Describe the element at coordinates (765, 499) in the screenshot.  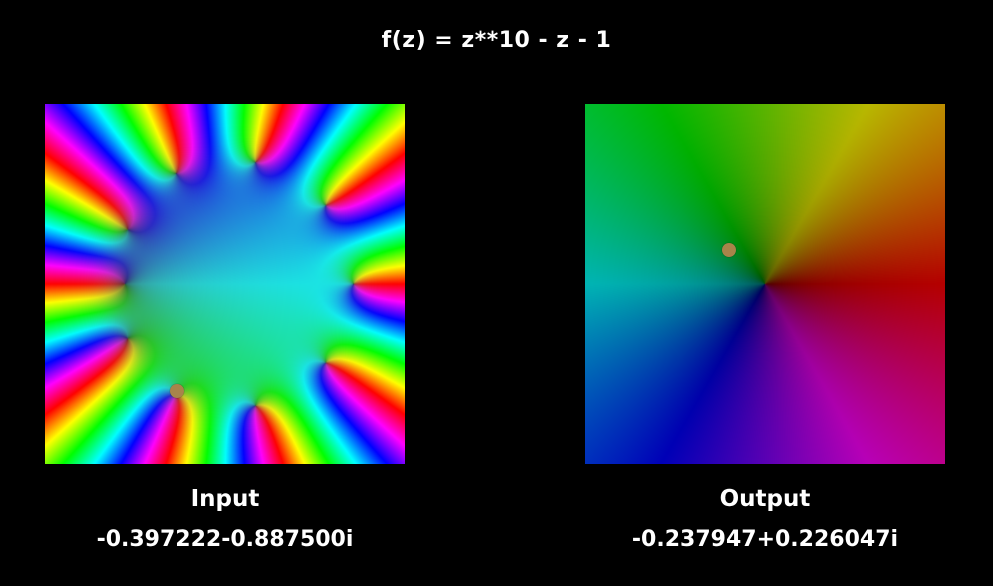
I see `output-label: Output` at that location.